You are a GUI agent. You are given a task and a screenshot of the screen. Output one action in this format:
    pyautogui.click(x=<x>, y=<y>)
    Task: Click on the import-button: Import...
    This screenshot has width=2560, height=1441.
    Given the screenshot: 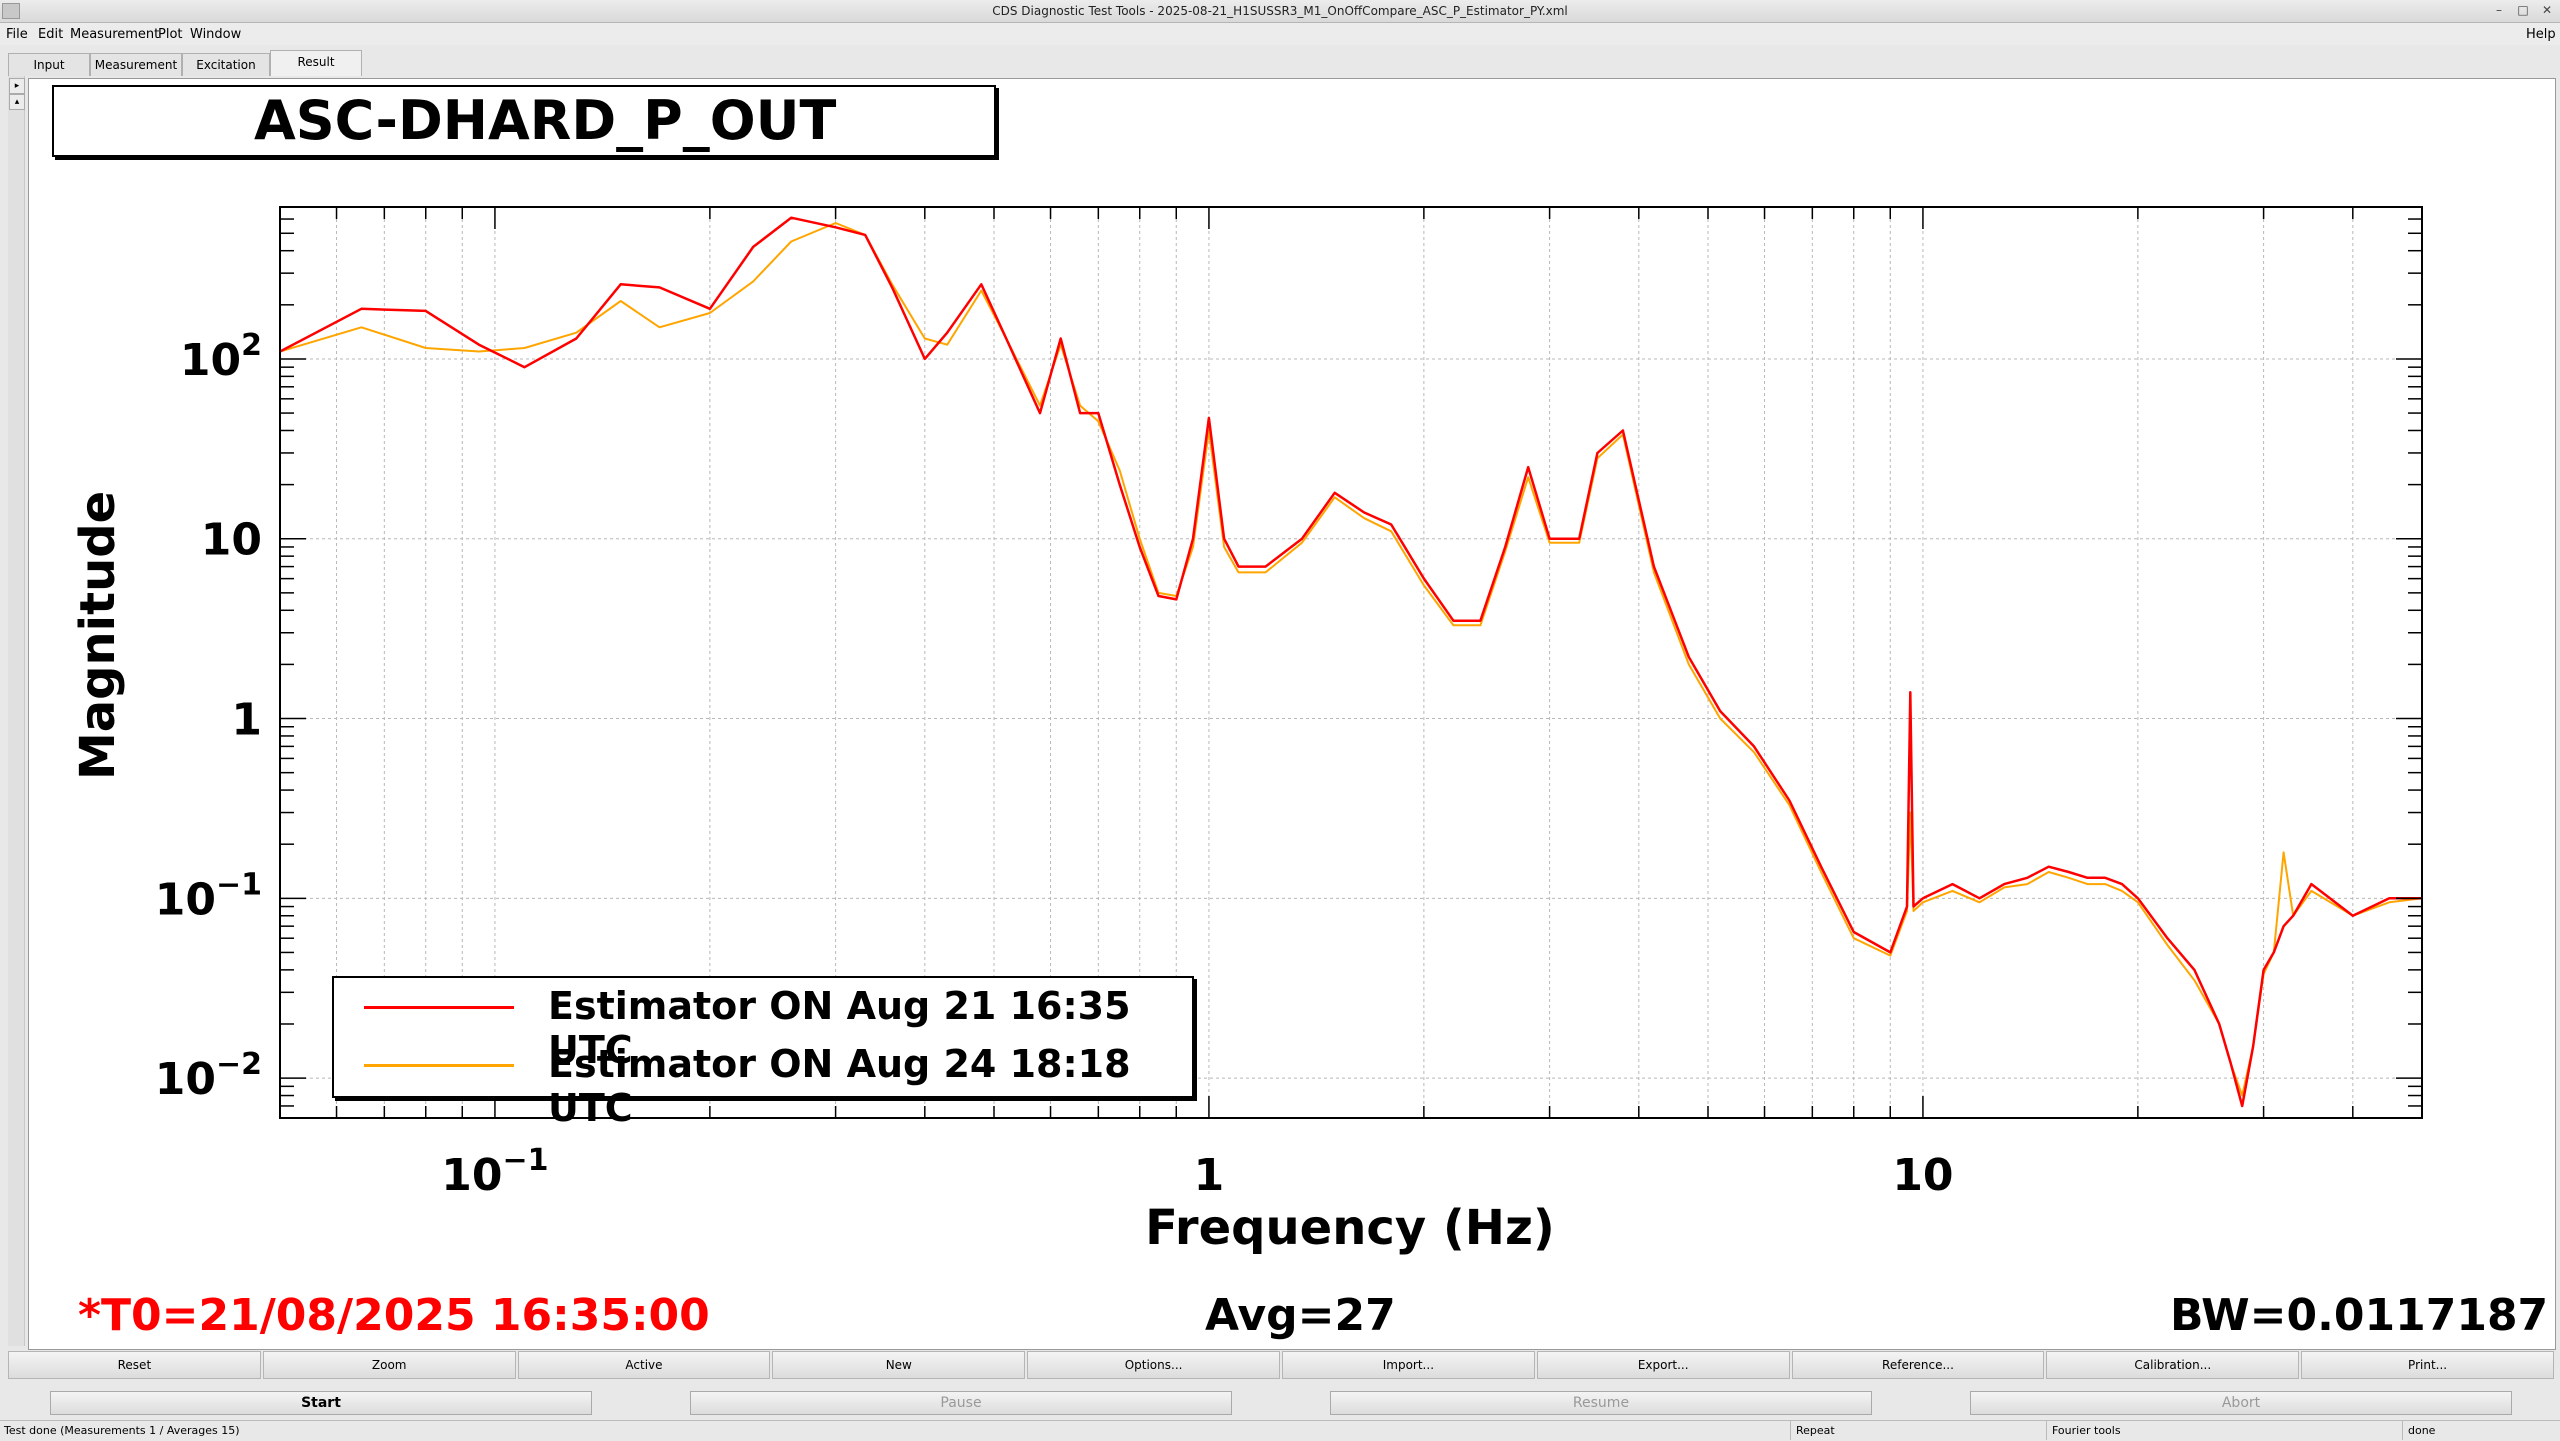 What is the action you would take?
    pyautogui.click(x=1408, y=1365)
    